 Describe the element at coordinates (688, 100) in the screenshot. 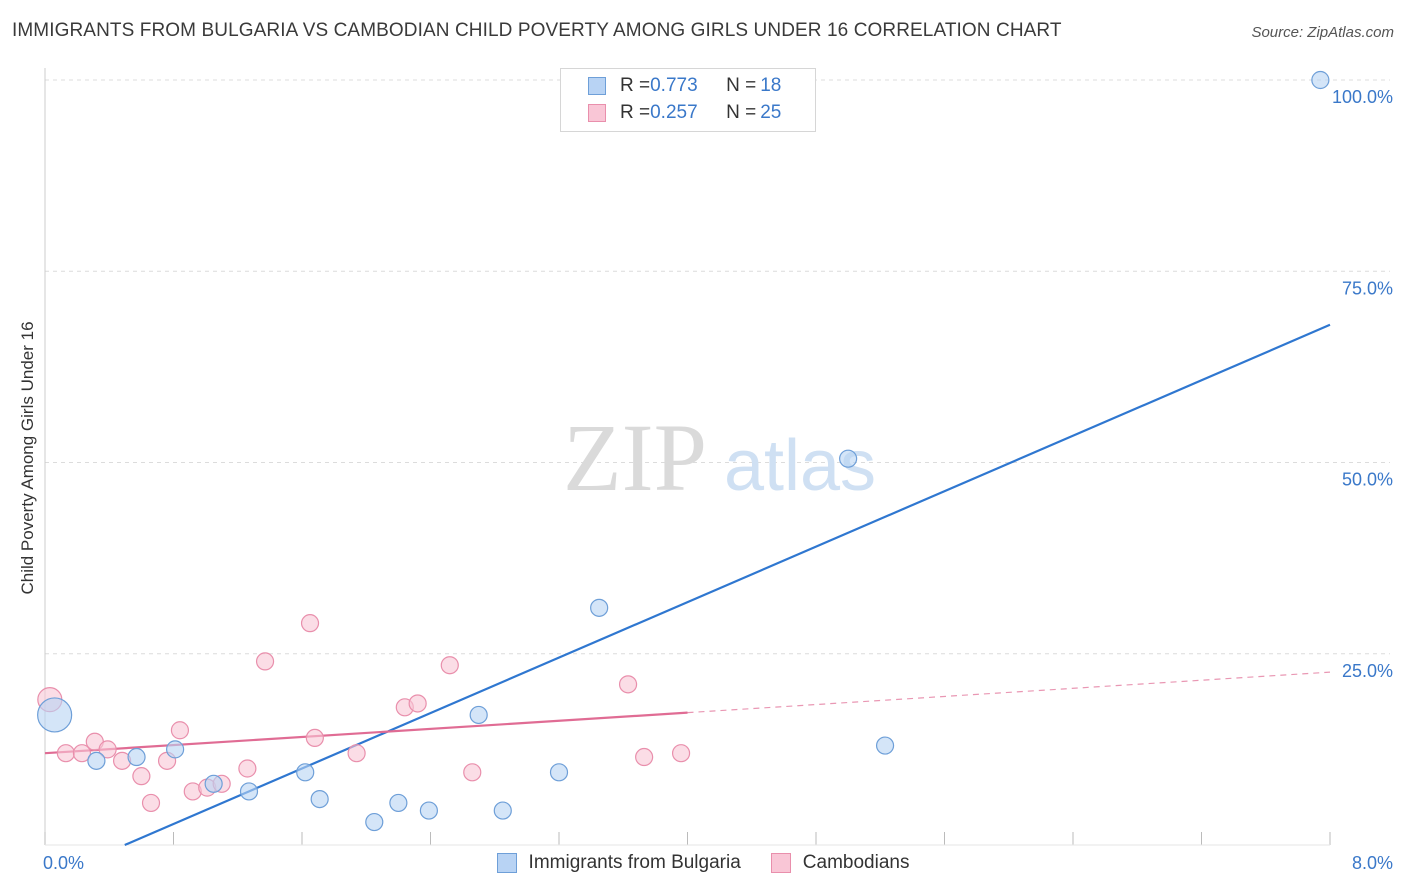

I see `correlation-legend: R = 0.773 N = 18 R = 0.257 N = 25` at that location.